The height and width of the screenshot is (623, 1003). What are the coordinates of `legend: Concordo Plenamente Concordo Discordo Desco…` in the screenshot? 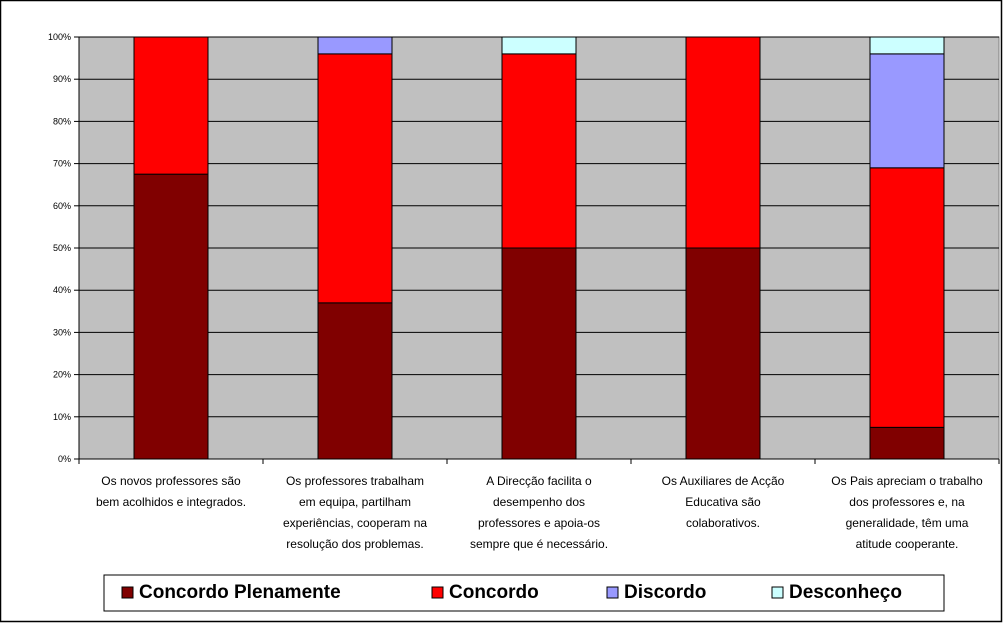 It's located at (524, 593).